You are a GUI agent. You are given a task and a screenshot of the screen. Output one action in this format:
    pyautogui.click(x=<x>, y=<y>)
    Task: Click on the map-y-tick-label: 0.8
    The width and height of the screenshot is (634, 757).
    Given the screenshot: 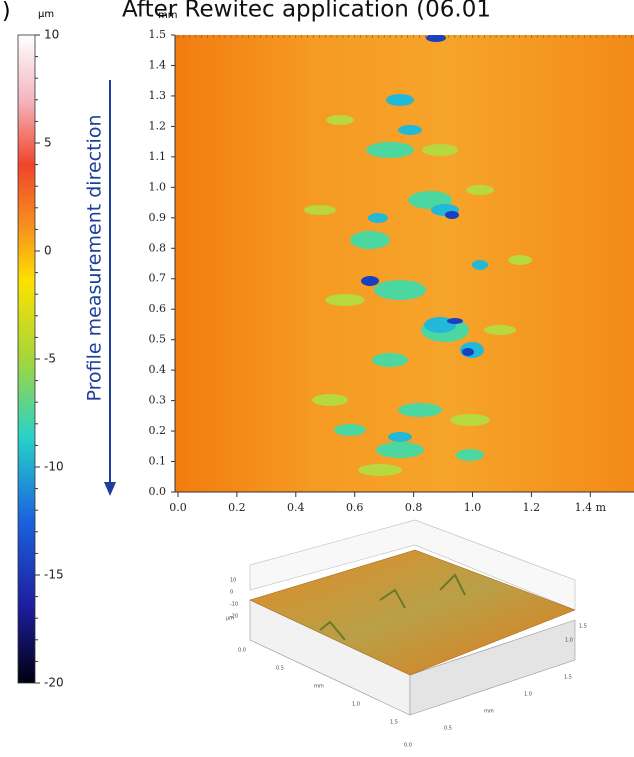 What is the action you would take?
    pyautogui.click(x=158, y=247)
    